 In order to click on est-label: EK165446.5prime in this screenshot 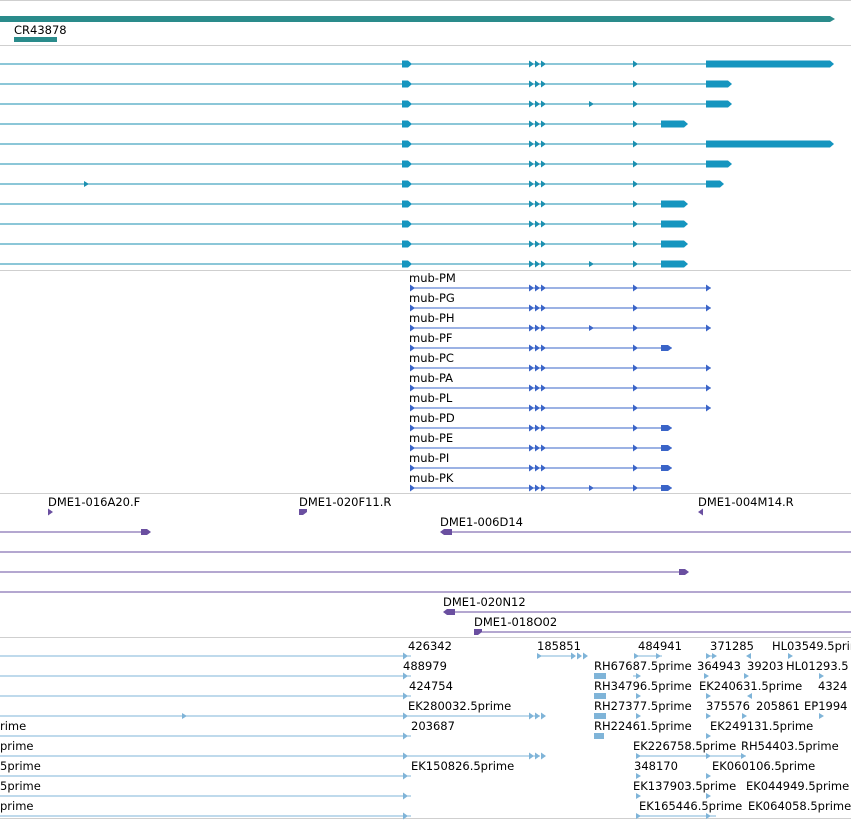, I will do `click(691, 806)`.